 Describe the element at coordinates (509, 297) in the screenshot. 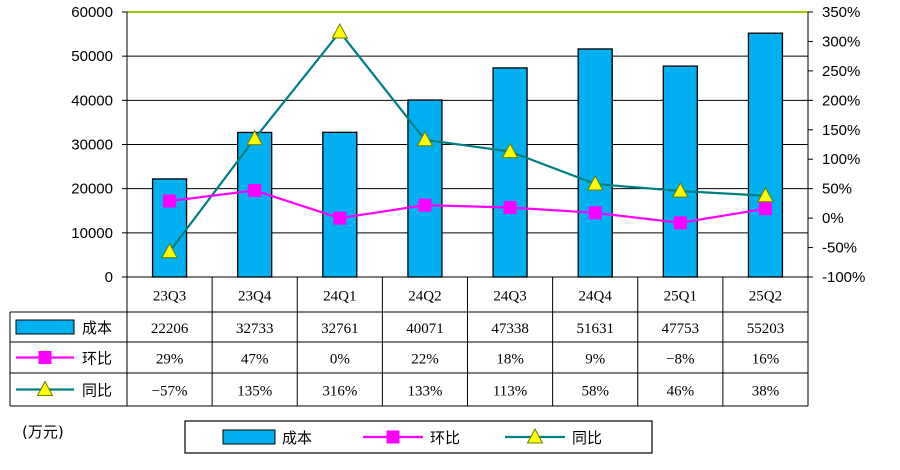

I see `category-label: 24Q3` at that location.